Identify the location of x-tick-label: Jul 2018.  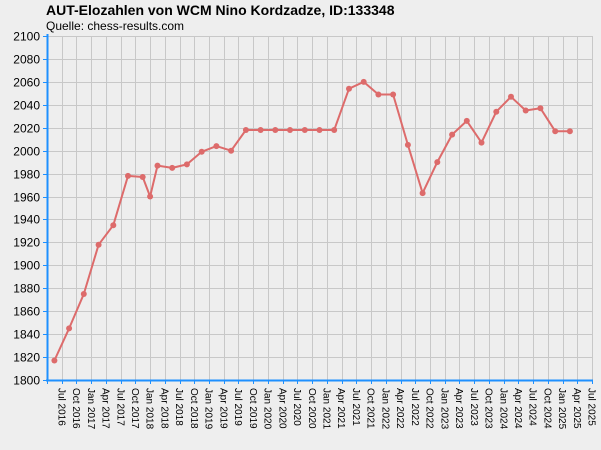
(178, 407).